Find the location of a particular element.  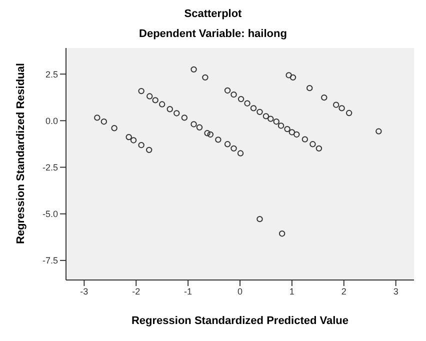

y-tick-label: -2.5 is located at coordinates (50, 167).